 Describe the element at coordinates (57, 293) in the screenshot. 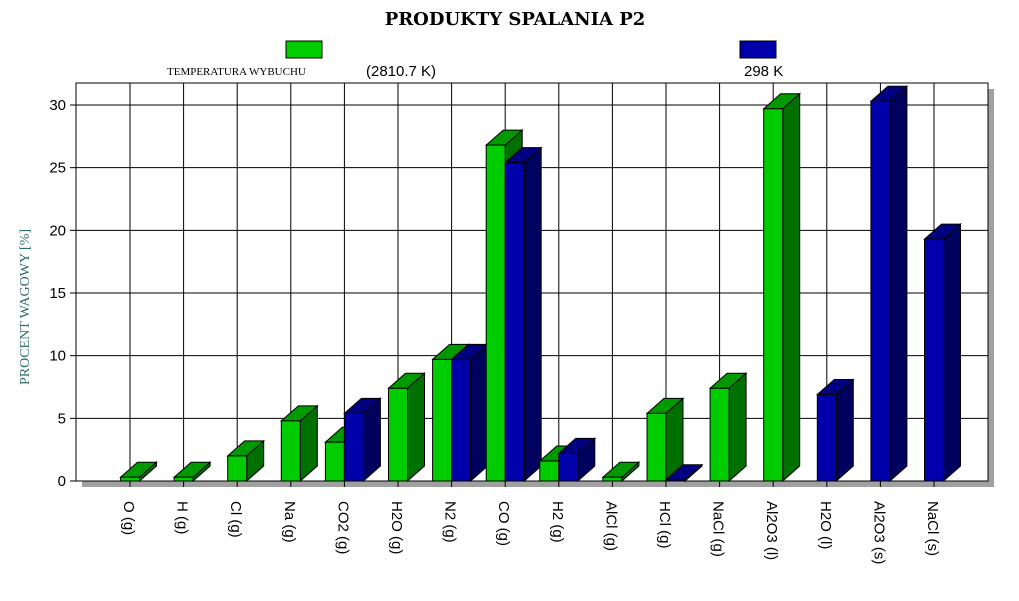

I see `y-tick-label: 15` at that location.